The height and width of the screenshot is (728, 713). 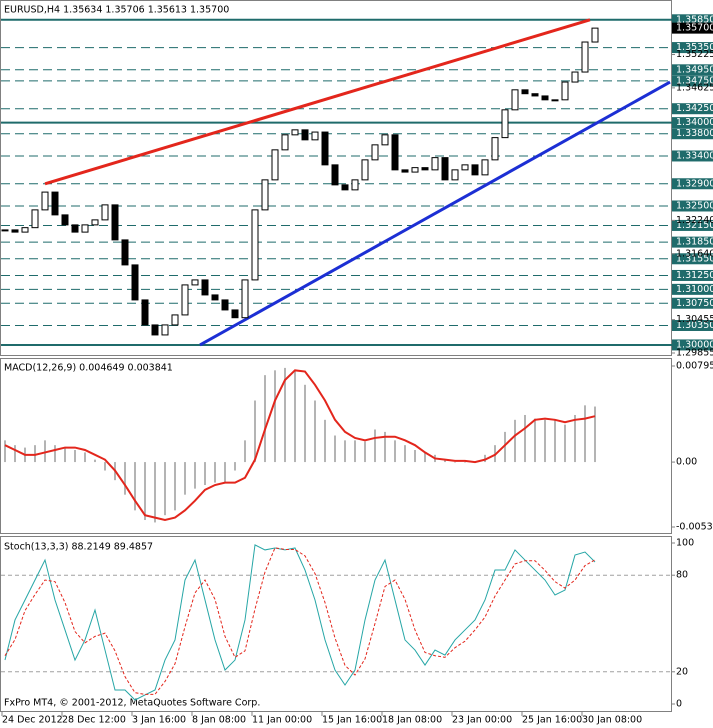 I want to click on x-tick-label: 28 Dec 12:00, so click(x=94, y=720).